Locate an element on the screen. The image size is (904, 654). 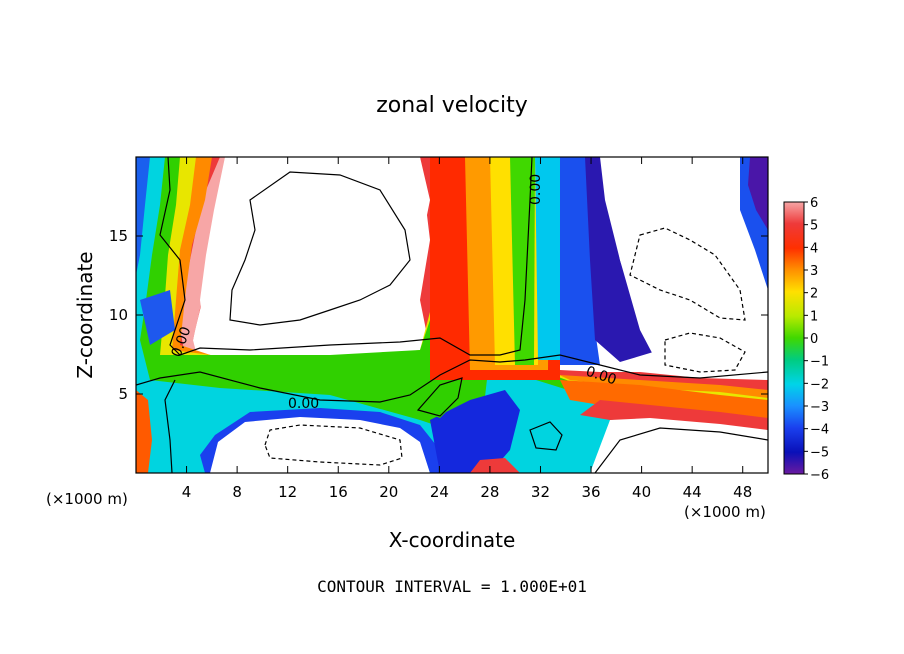
contour-zero-left is located at coordinates (346, 256).